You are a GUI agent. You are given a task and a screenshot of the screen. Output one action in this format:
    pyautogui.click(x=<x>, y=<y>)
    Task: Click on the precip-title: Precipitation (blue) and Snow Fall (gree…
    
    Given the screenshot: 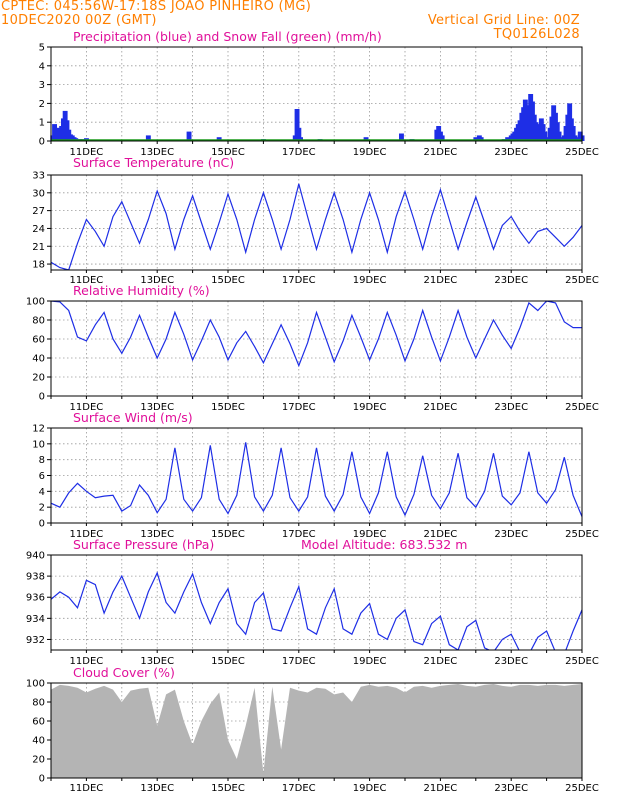 What is the action you would take?
    pyautogui.click(x=227, y=36)
    